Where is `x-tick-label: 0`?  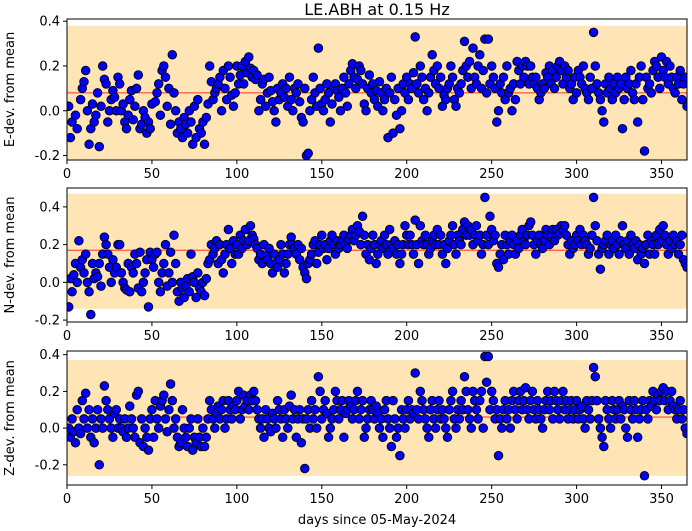
x-tick-label: 0 is located at coordinates (67, 174).